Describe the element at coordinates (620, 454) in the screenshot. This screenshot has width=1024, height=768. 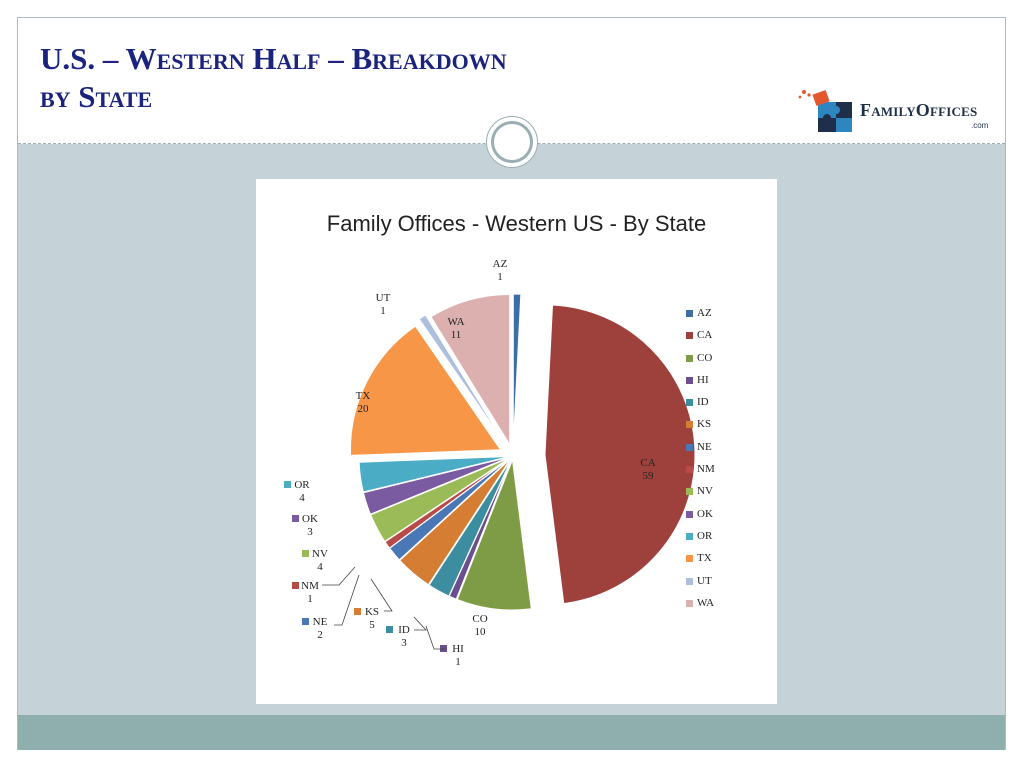
I see `pie-slice-ca` at that location.